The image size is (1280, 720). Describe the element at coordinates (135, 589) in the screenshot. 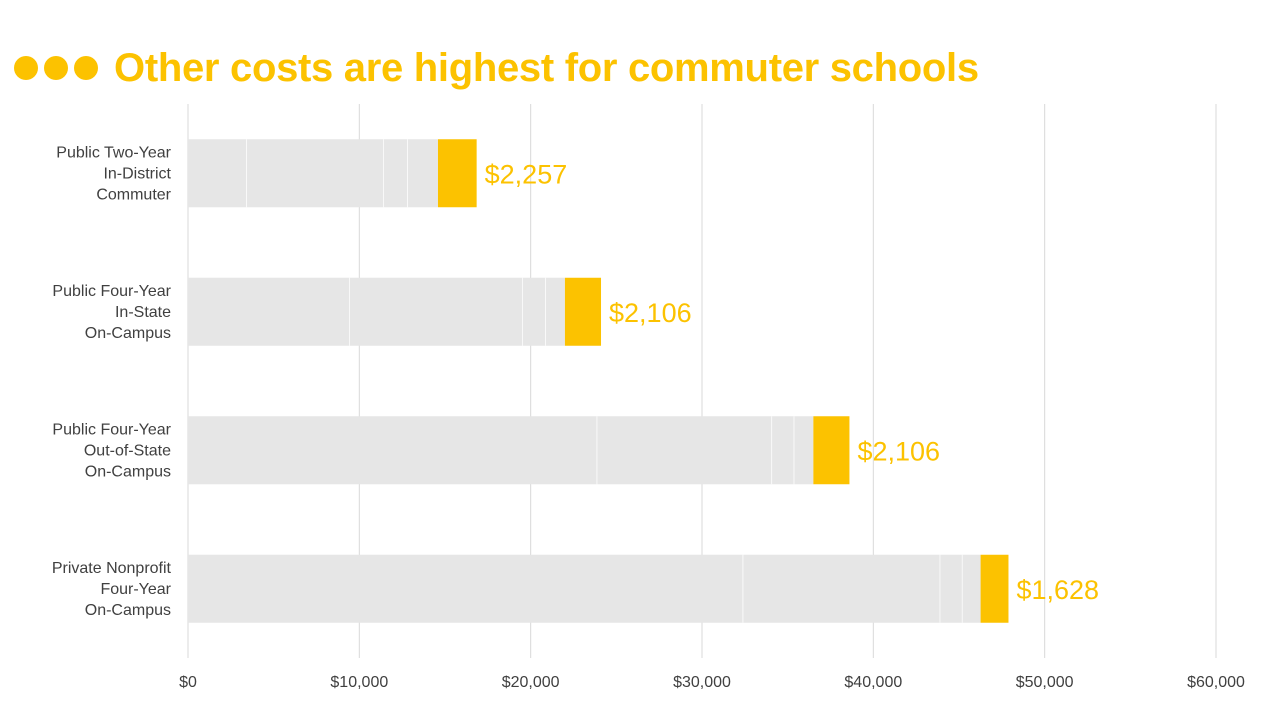

I see `category-label: Four-Year` at that location.